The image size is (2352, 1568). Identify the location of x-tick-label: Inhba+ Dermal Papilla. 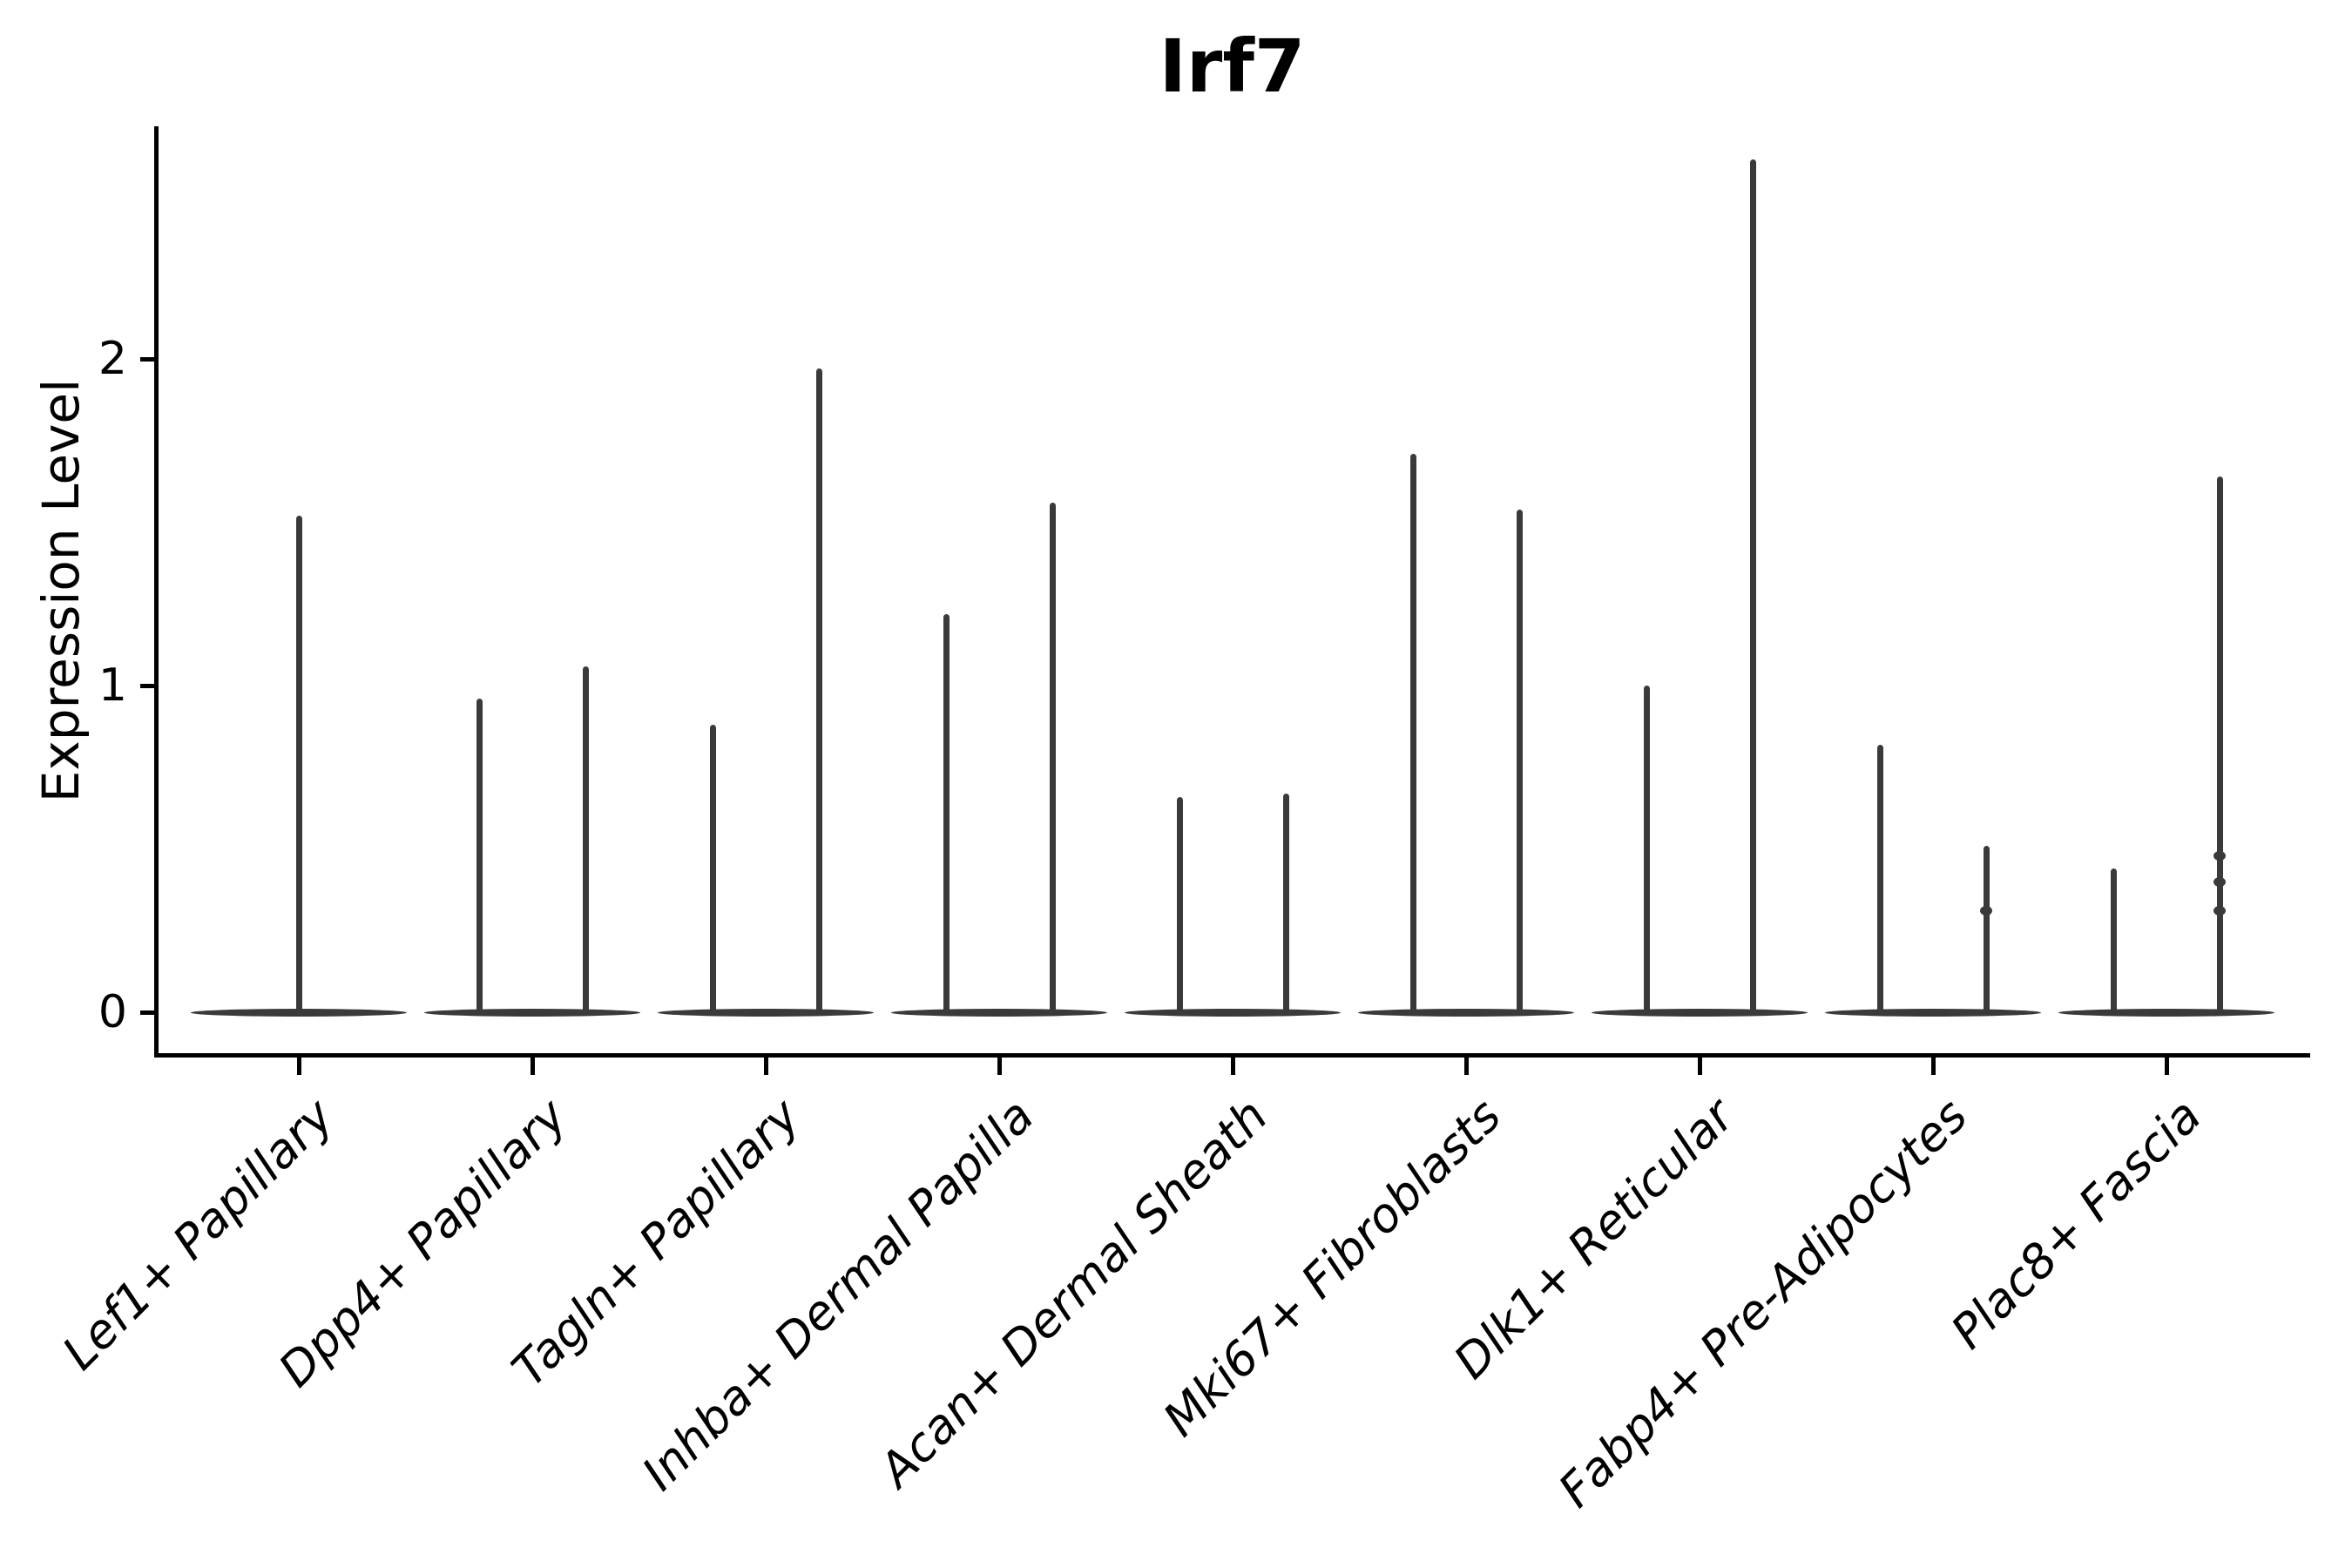
(837, 1294).